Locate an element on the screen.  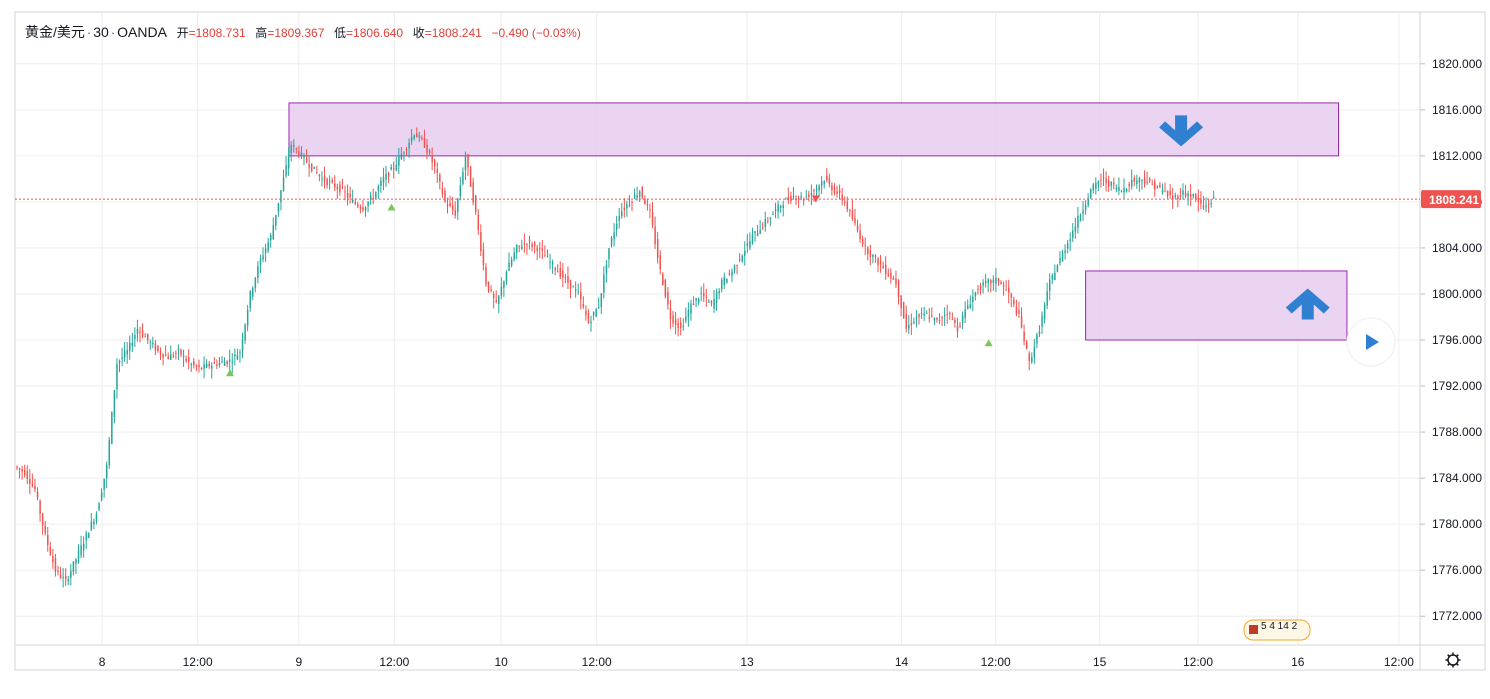
y-tick-label: 1776.000 is located at coordinates (1457, 570).